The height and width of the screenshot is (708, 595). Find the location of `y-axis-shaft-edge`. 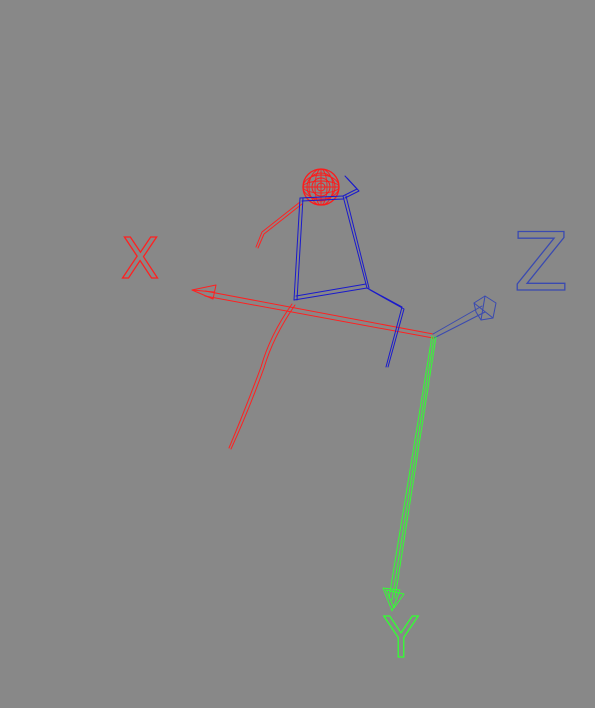

y-axis-shaft-edge is located at coordinates (415, 467).